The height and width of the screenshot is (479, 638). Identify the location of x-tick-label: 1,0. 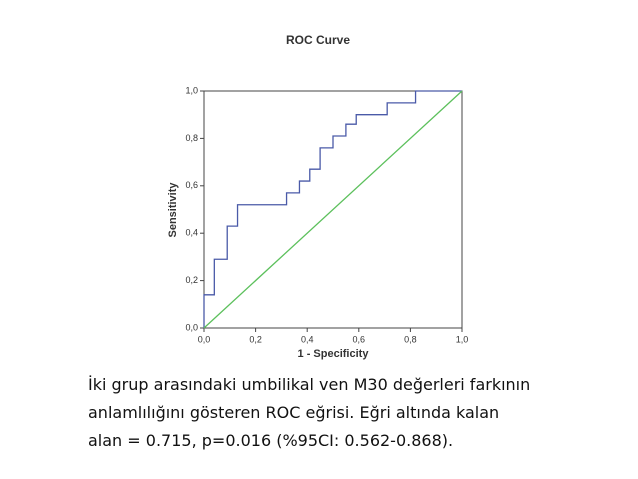
(462, 339).